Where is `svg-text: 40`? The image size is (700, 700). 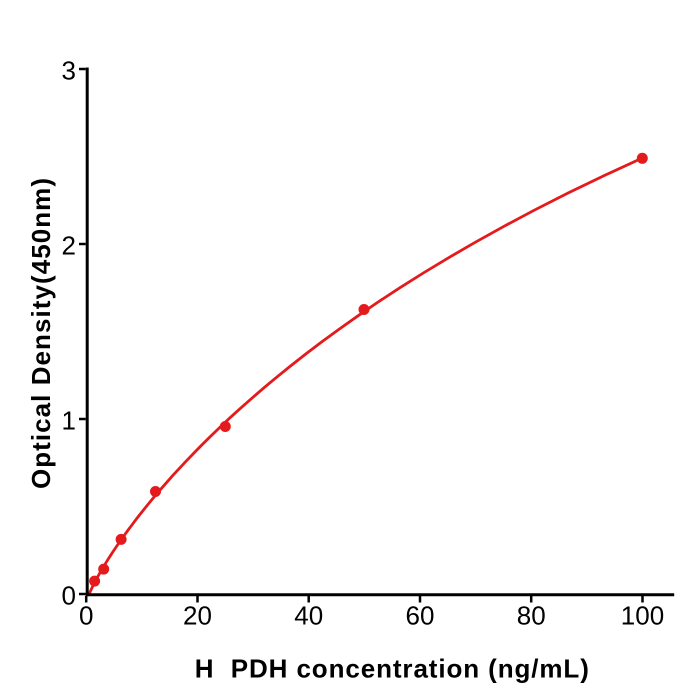 svg-text: 40 is located at coordinates (308, 615).